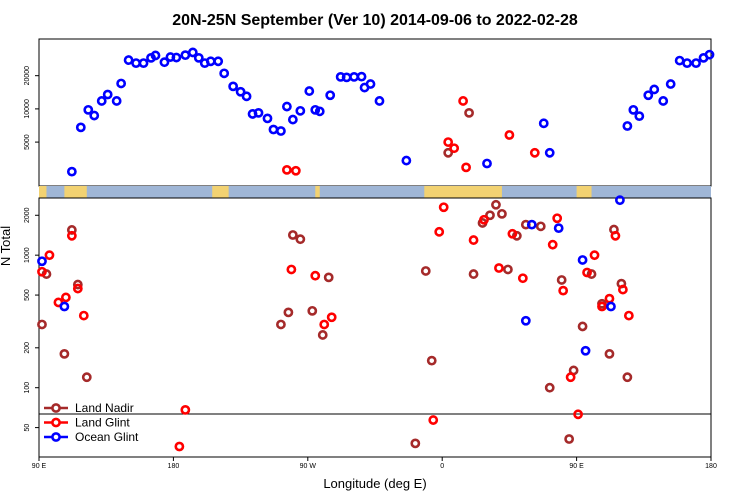  I want to click on ocean-glint-legend-marker, so click(56, 437).